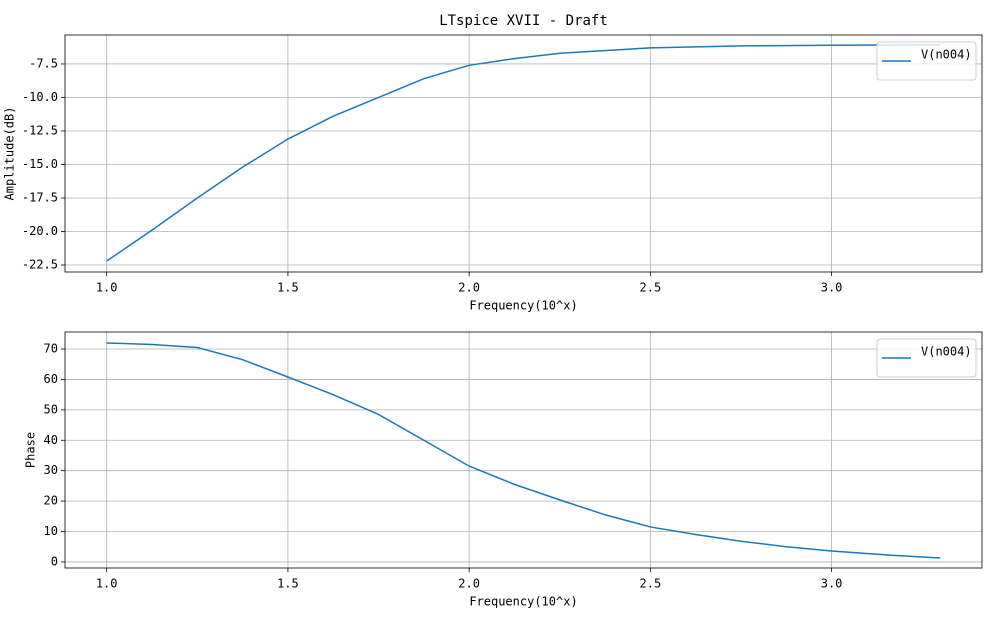 The width and height of the screenshot is (1000, 625). I want to click on y-tick-label: -12.5, so click(40, 130).